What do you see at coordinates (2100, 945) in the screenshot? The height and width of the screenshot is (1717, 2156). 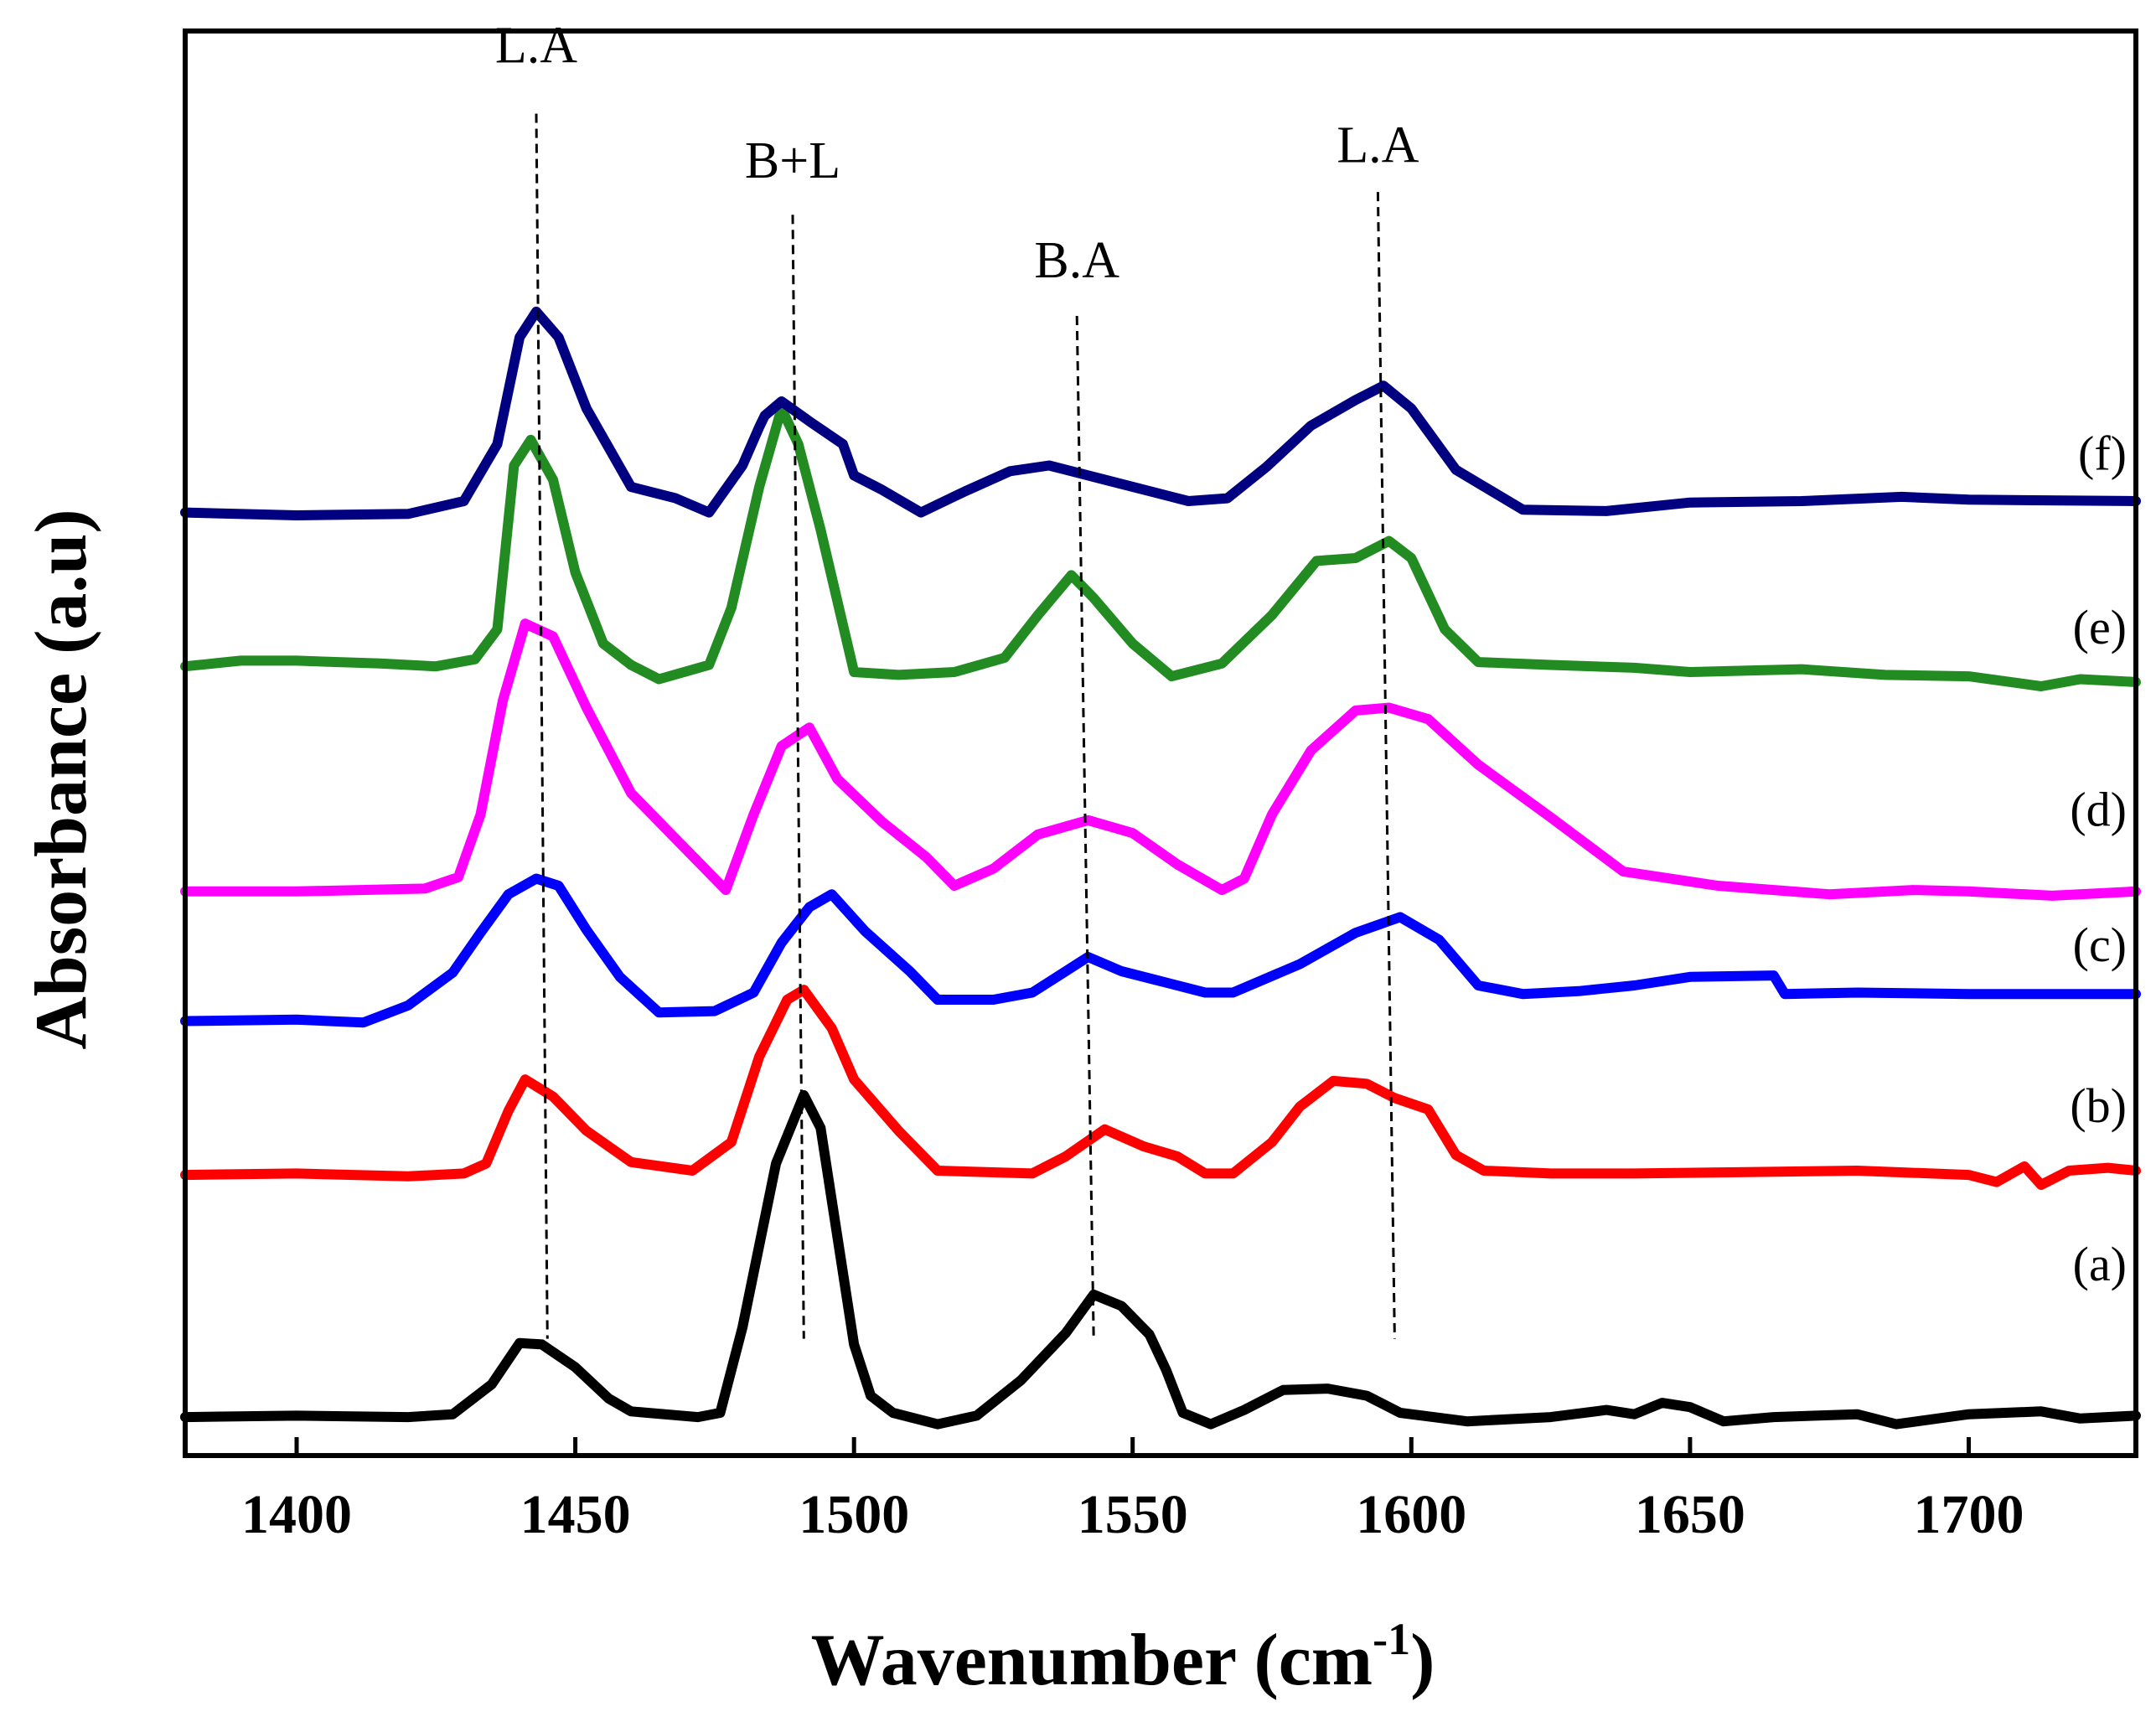 I see `series-label-2: (c)` at bounding box center [2100, 945].